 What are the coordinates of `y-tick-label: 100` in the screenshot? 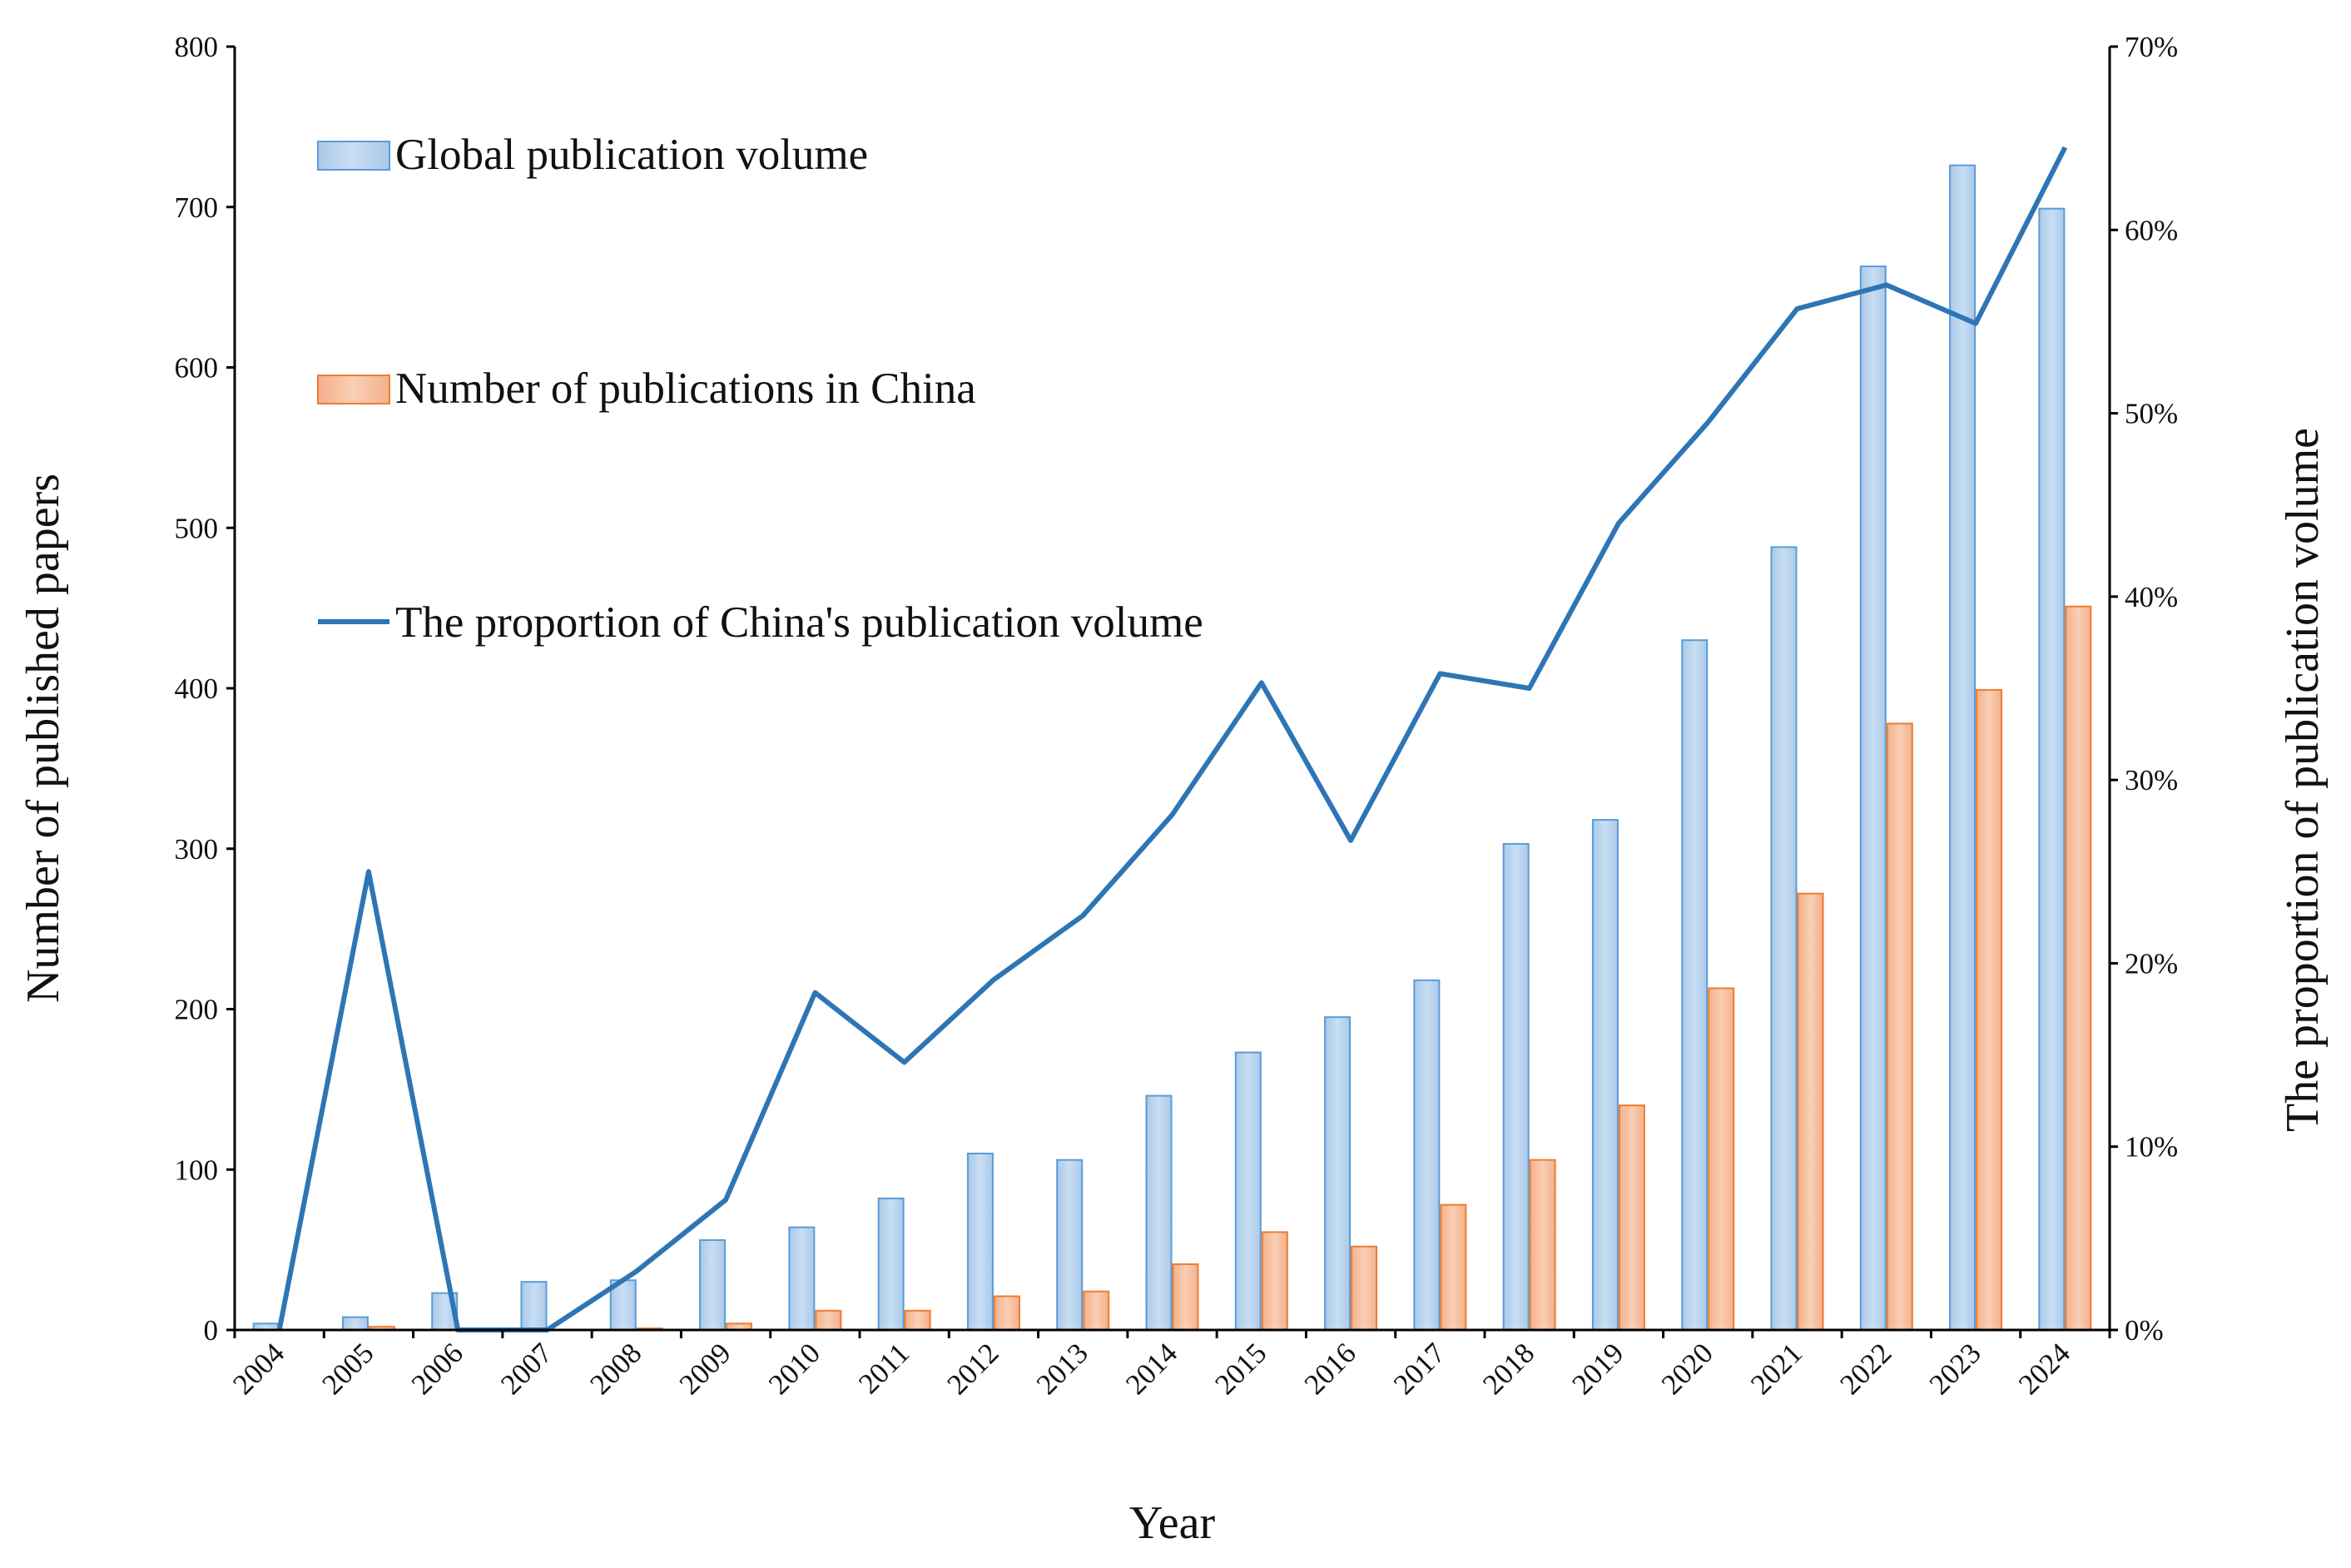 It's located at (197, 1170).